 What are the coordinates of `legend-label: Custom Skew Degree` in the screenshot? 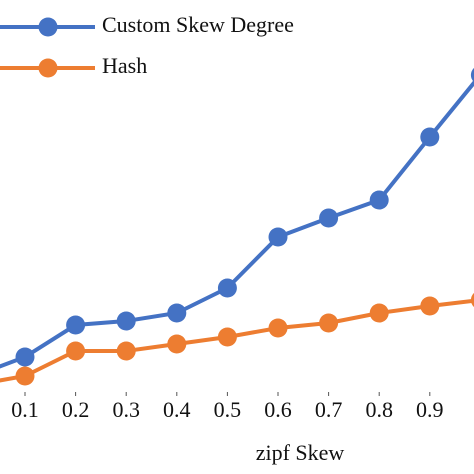 It's located at (198, 24).